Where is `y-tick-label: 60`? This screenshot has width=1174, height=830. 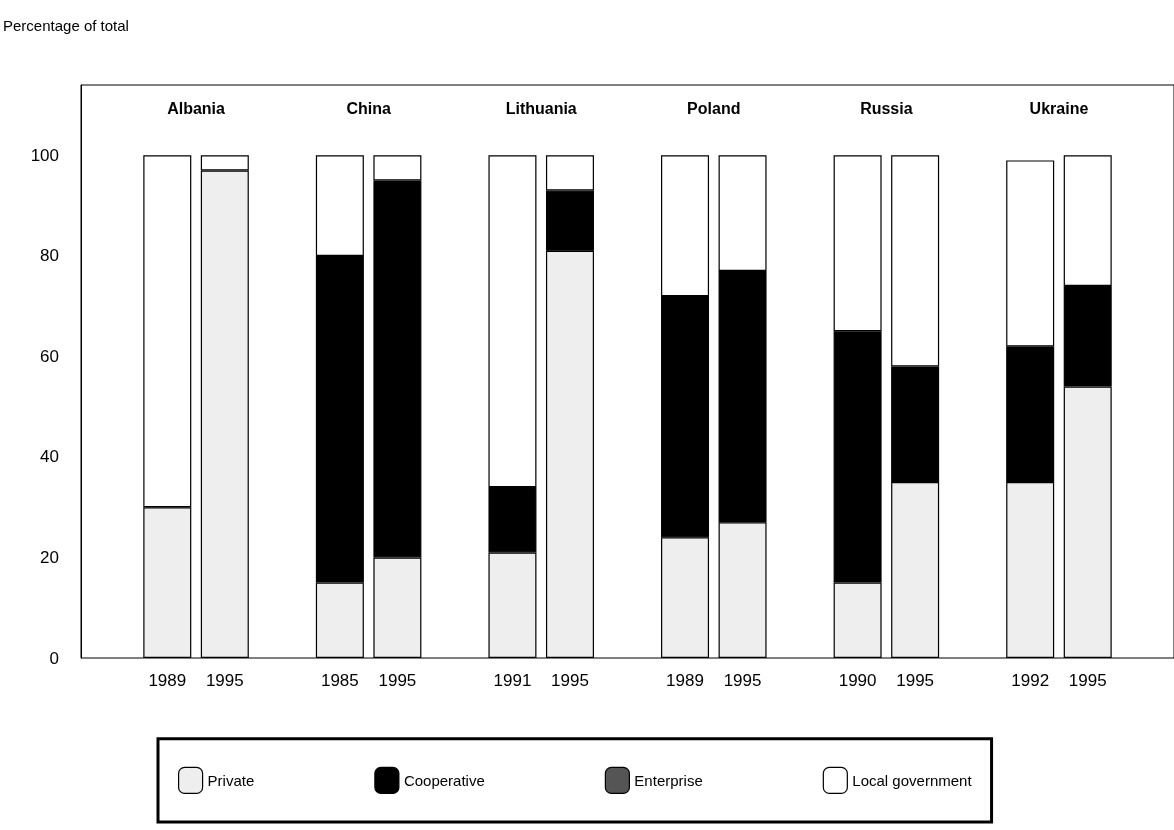 y-tick-label: 60 is located at coordinates (49, 356).